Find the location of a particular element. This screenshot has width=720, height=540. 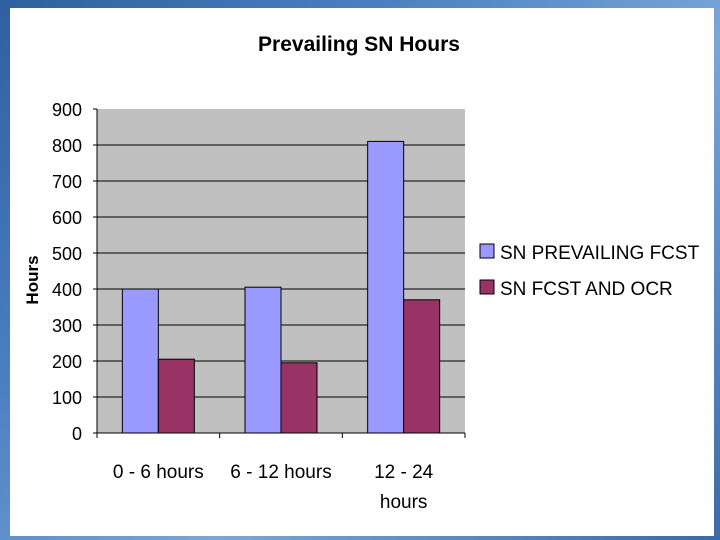

x-category-label: 6 - 12 hours is located at coordinates (280, 472).